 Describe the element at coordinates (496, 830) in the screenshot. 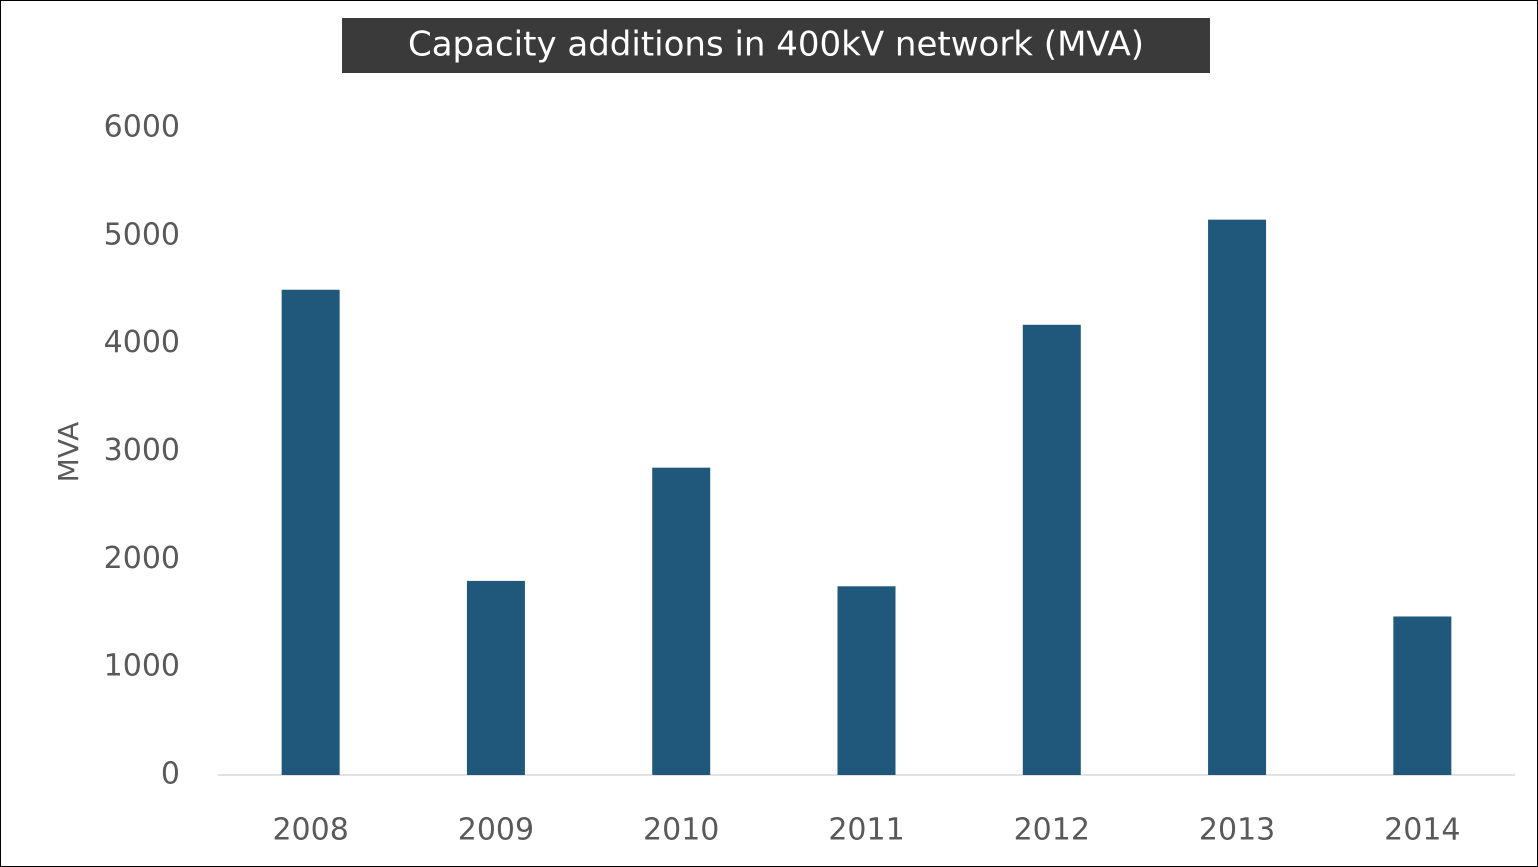

I see `x-tick-label: 2009` at that location.